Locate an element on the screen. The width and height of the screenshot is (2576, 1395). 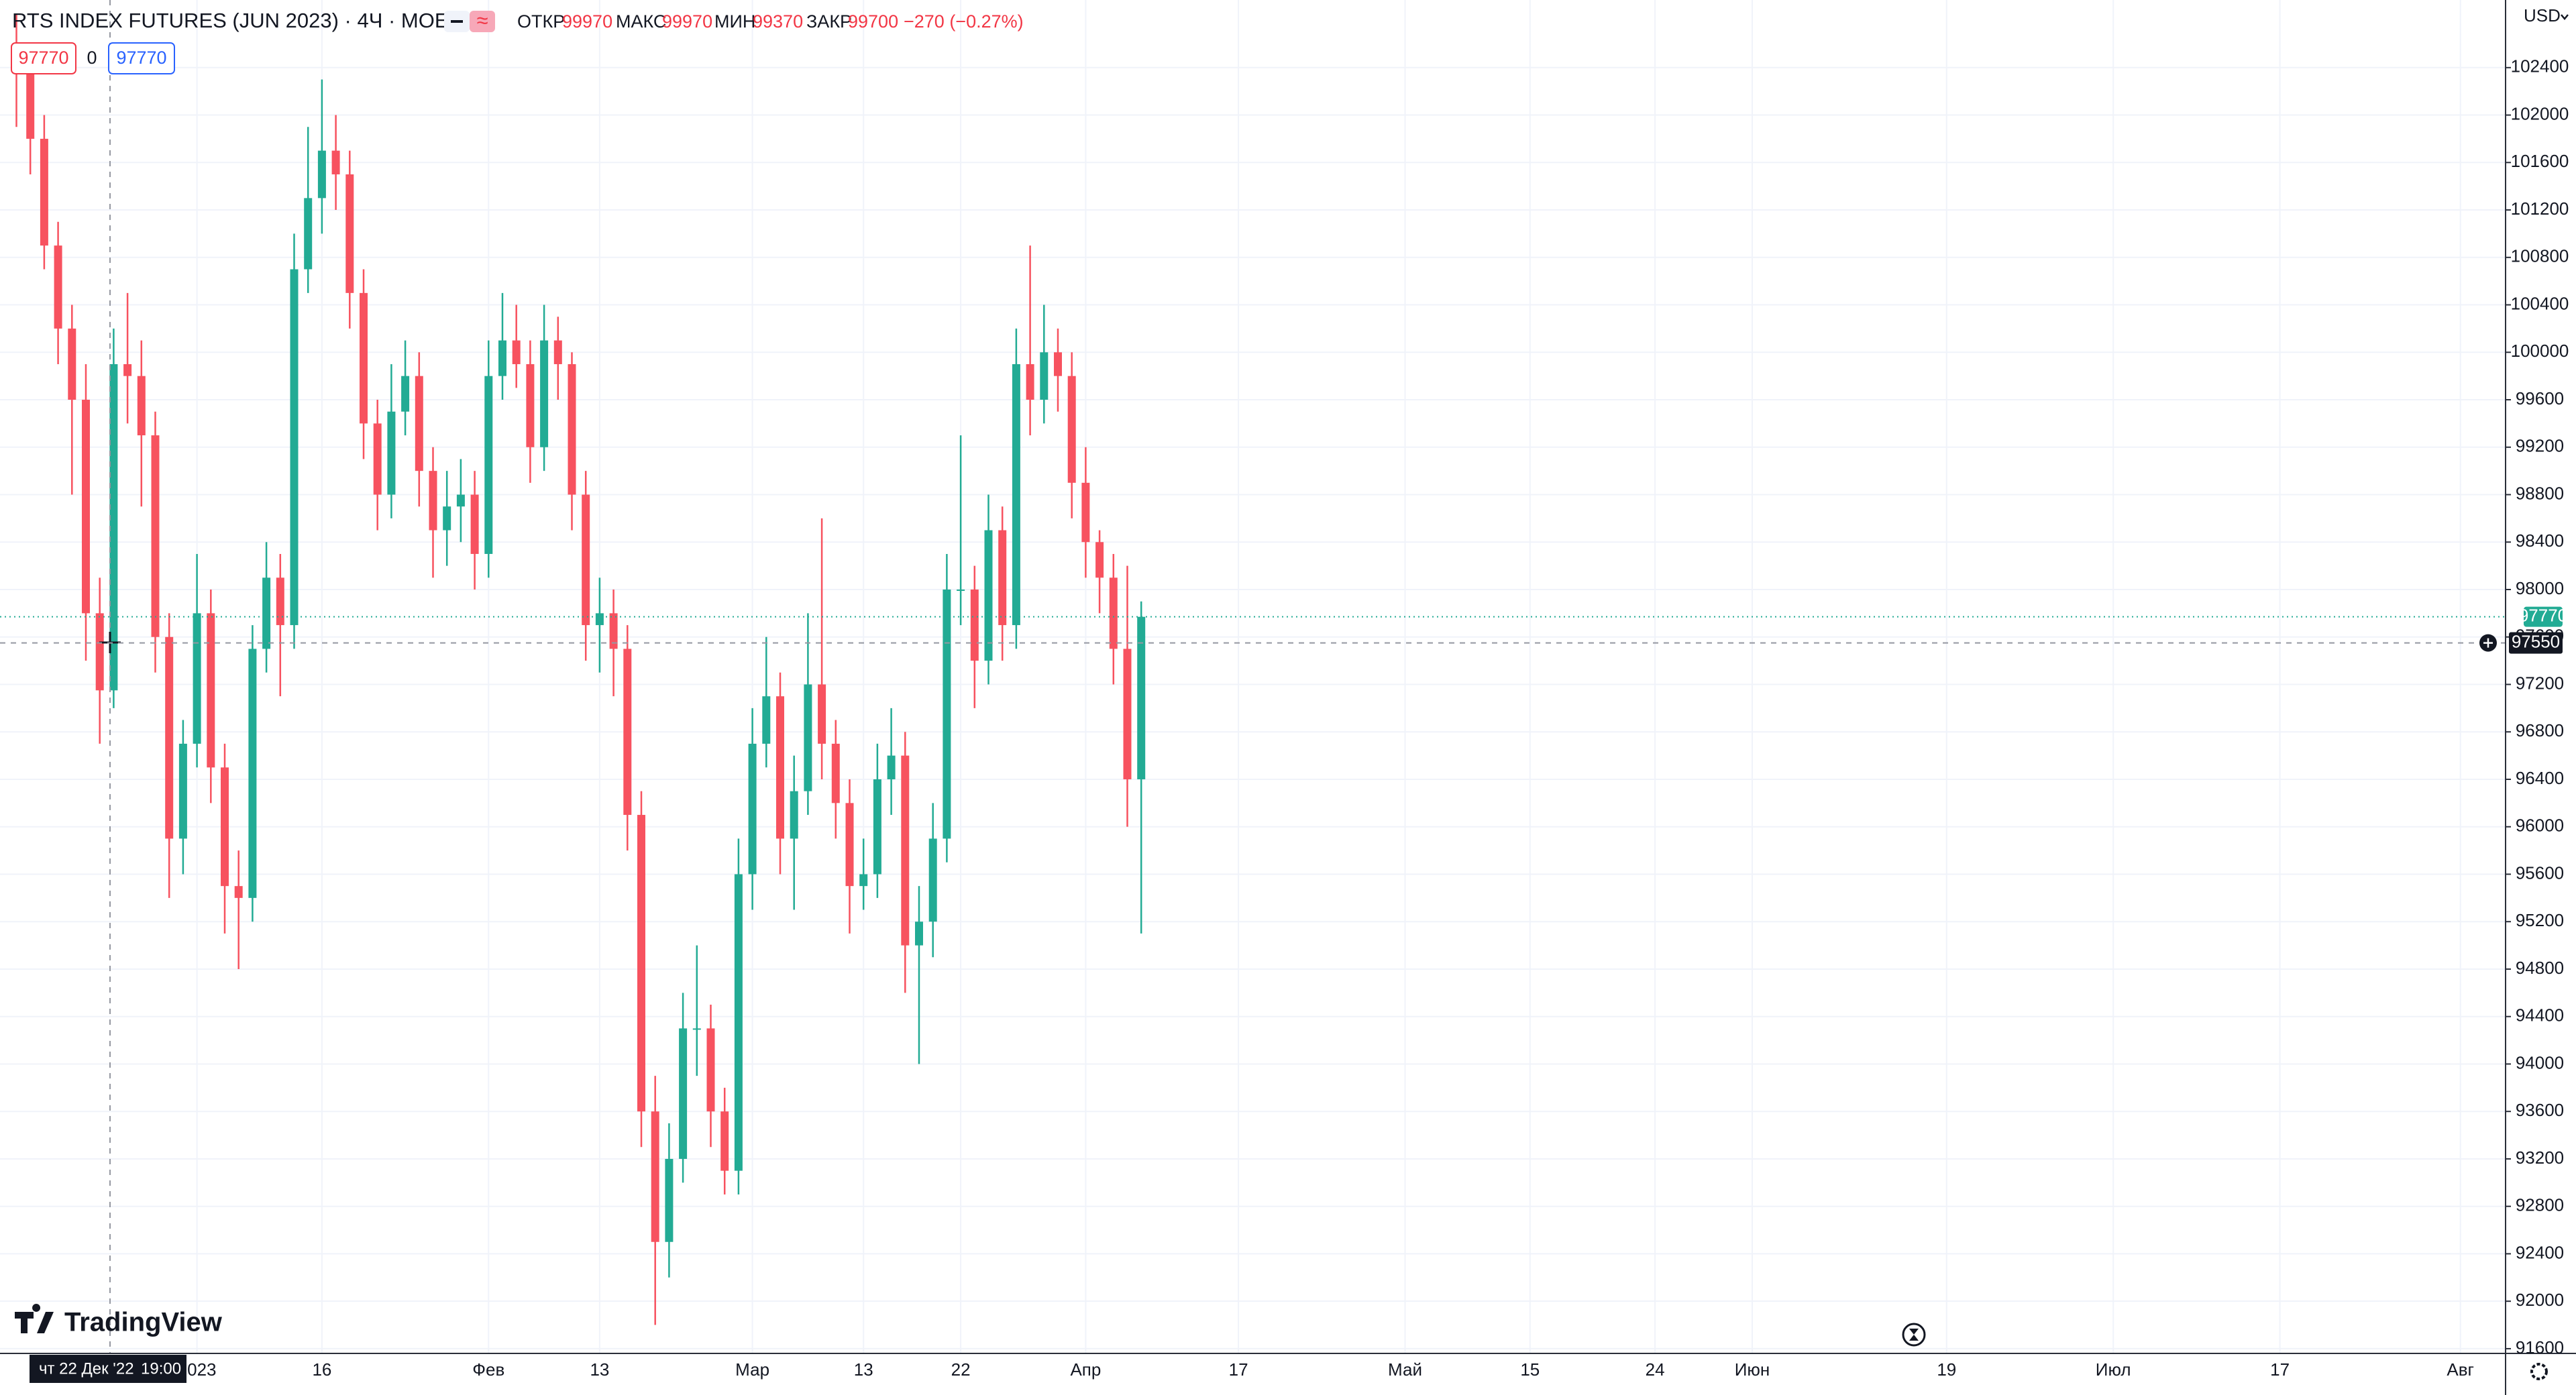
replay-glyph is located at coordinates (1914, 1335).